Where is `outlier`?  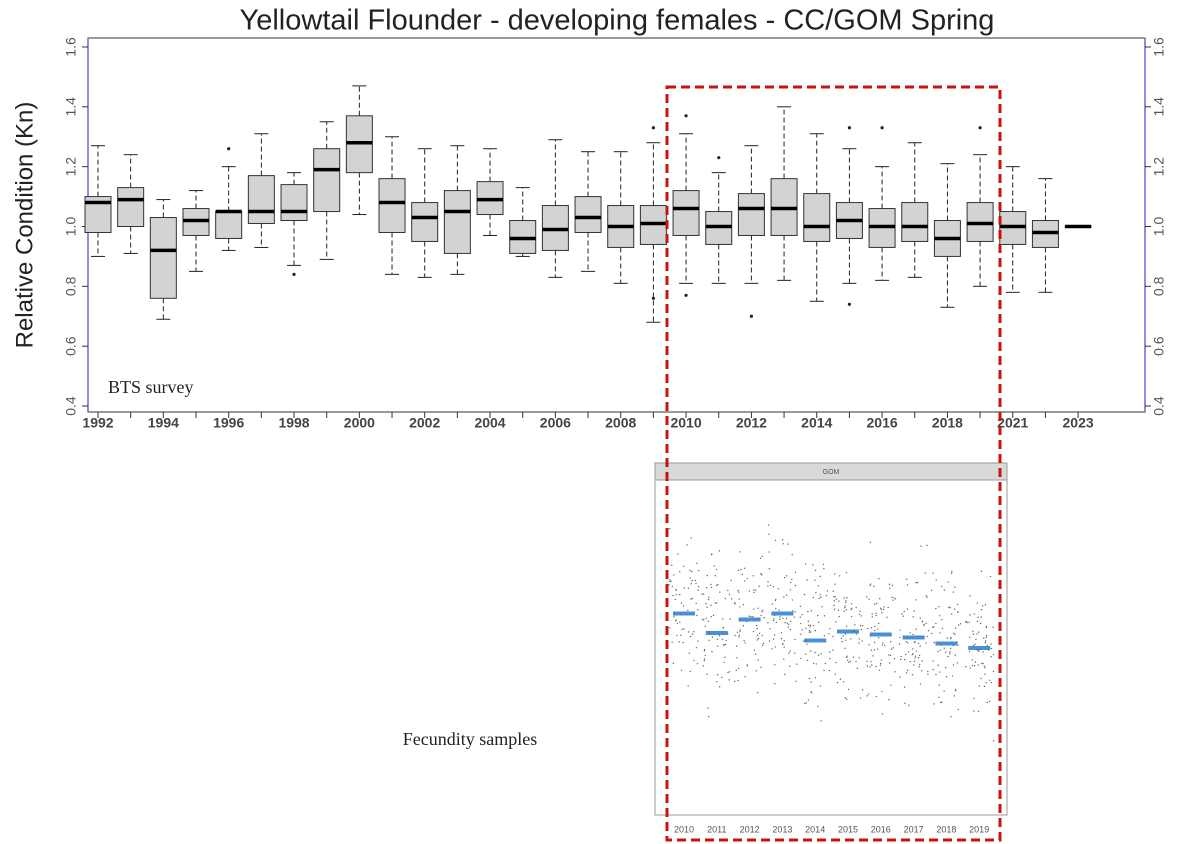 outlier is located at coordinates (686, 295).